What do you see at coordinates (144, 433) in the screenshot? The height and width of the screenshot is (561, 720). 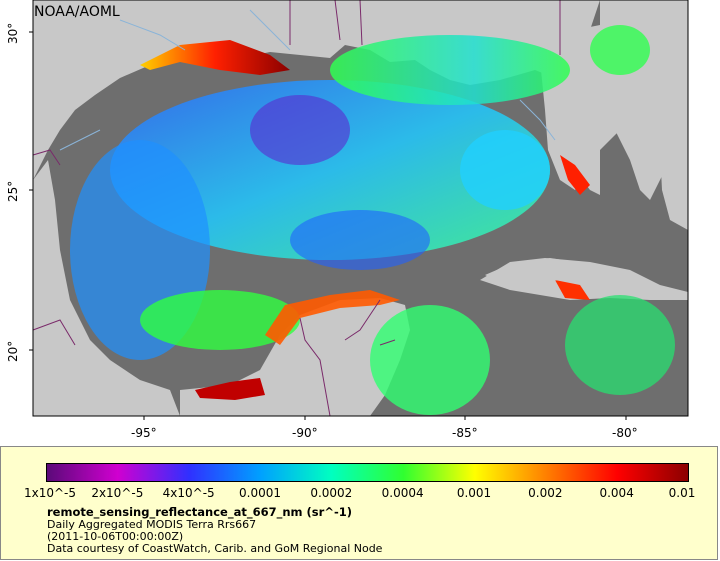 I see `lon-label-95: -95°` at bounding box center [144, 433].